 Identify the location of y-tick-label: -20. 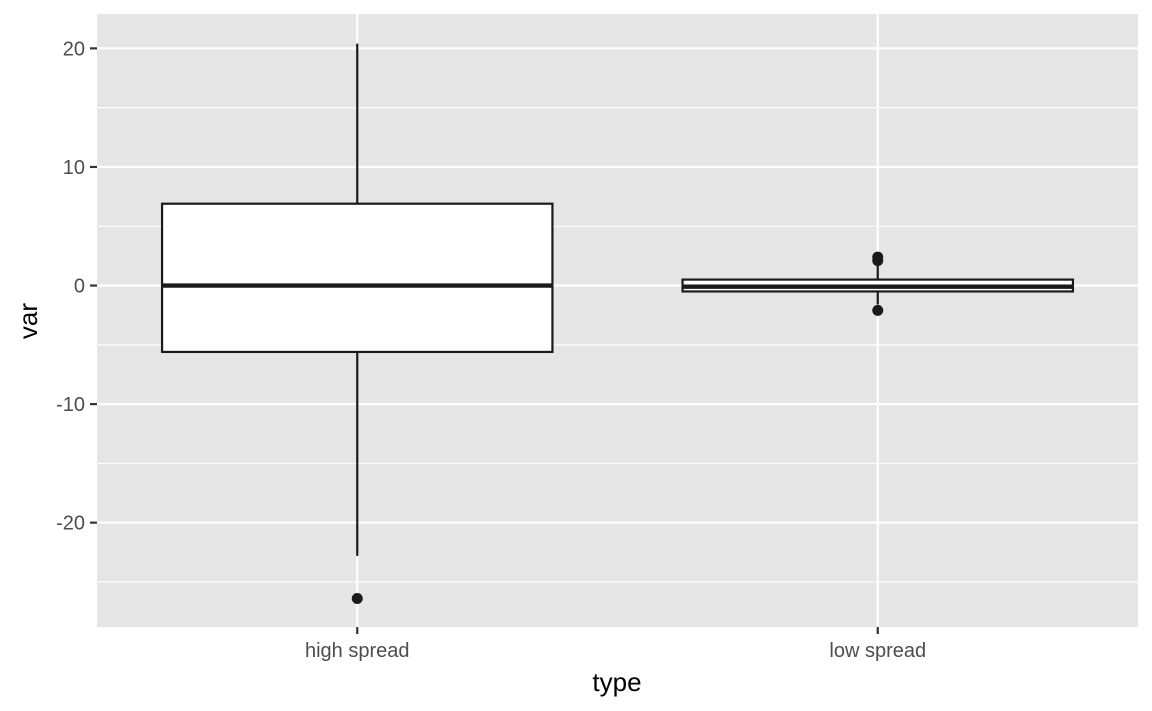
(70, 524).